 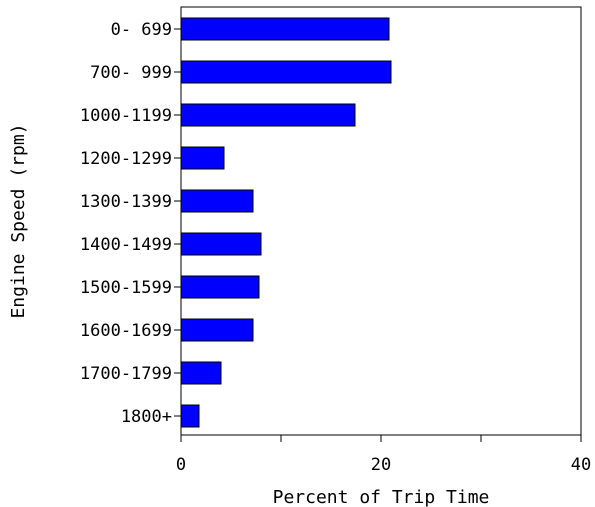 I want to click on x-tick-label: 40, so click(x=581, y=465).